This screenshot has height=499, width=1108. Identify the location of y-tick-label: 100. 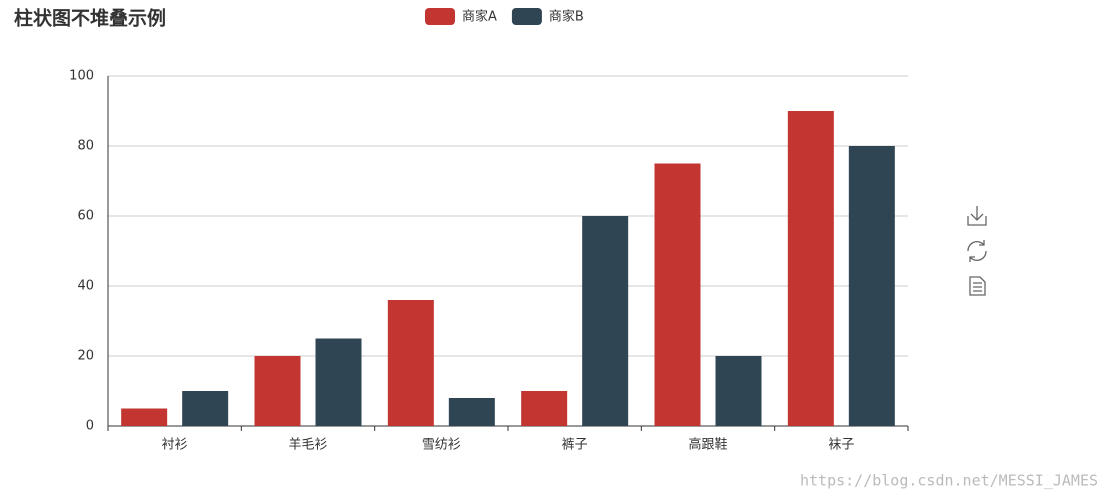
(81, 76).